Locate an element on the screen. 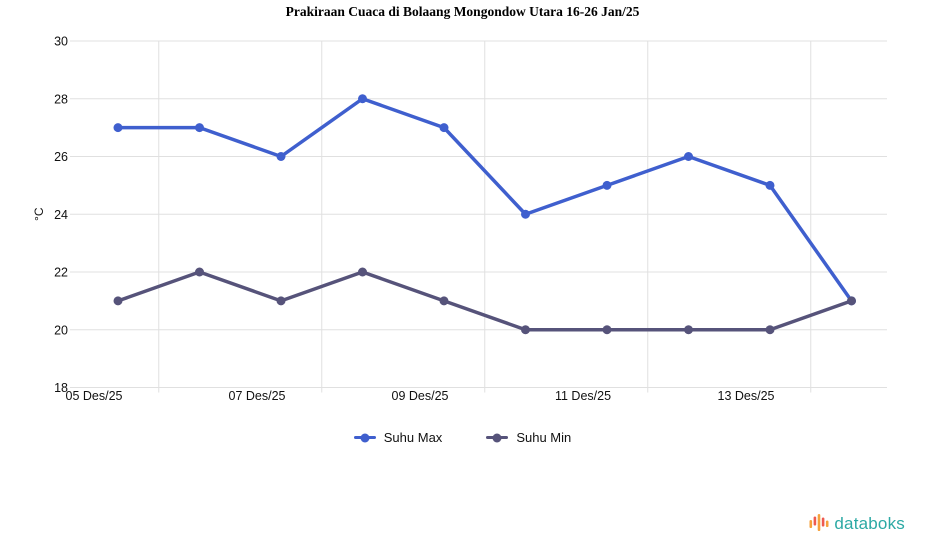 The height and width of the screenshot is (547, 925). y-axis-tick-label: 26 is located at coordinates (61, 157).